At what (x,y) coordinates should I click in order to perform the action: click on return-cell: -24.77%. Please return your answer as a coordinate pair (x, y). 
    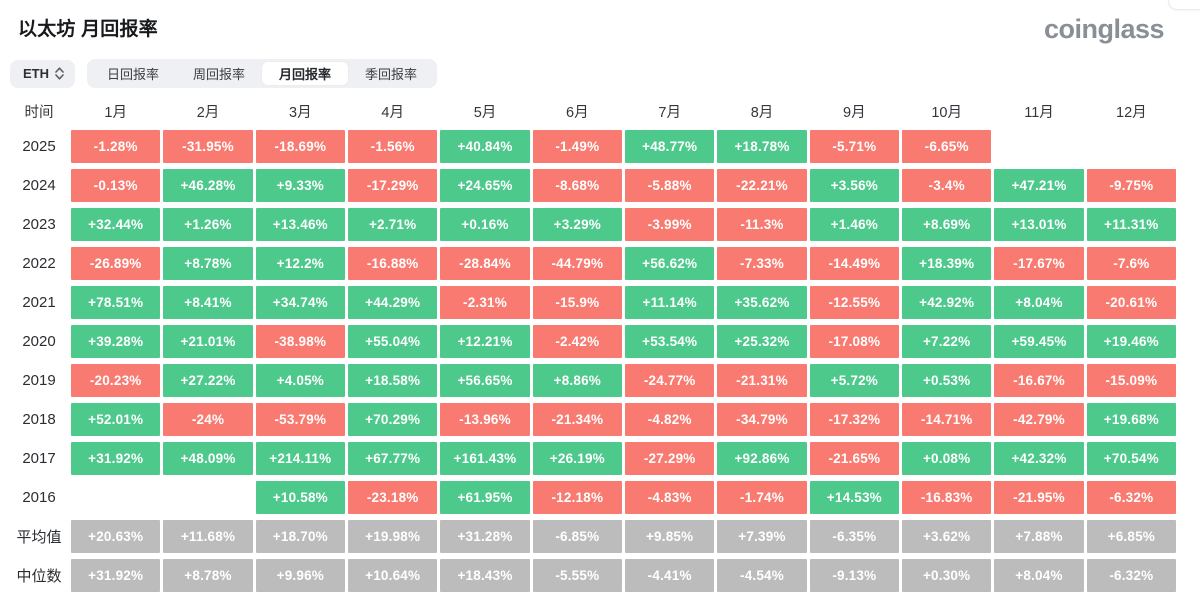
    Looking at the image, I should click on (670, 380).